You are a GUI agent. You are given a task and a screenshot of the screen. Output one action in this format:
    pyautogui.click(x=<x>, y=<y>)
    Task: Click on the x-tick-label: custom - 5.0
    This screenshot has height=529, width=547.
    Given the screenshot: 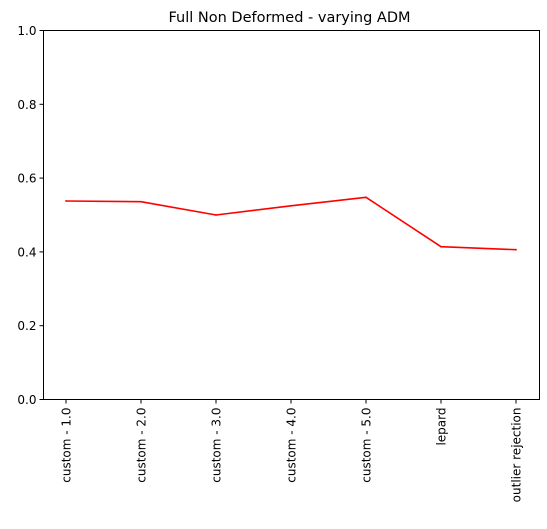 What is the action you would take?
    pyautogui.click(x=367, y=445)
    